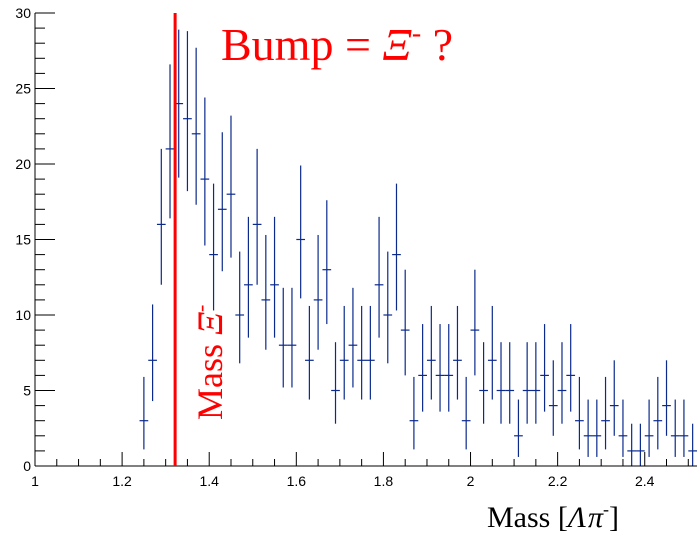 Image resolution: width=699 pixels, height=540 pixels. What do you see at coordinates (209, 481) in the screenshot?
I see `x-tick-label: 1.4` at bounding box center [209, 481].